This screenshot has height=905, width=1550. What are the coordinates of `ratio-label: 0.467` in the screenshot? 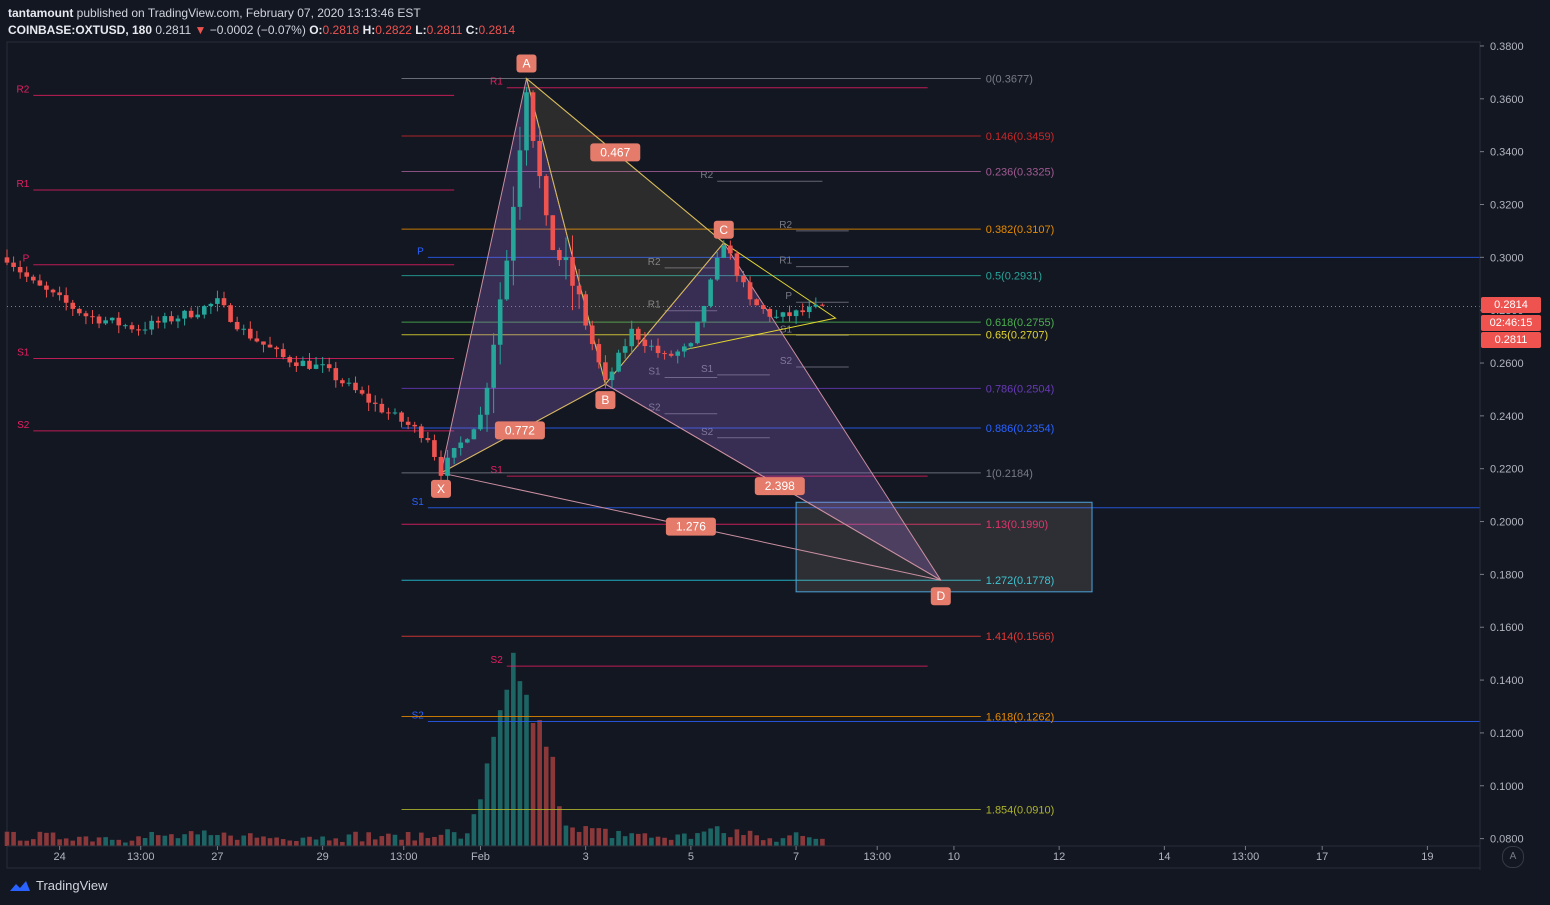 It's located at (615, 152).